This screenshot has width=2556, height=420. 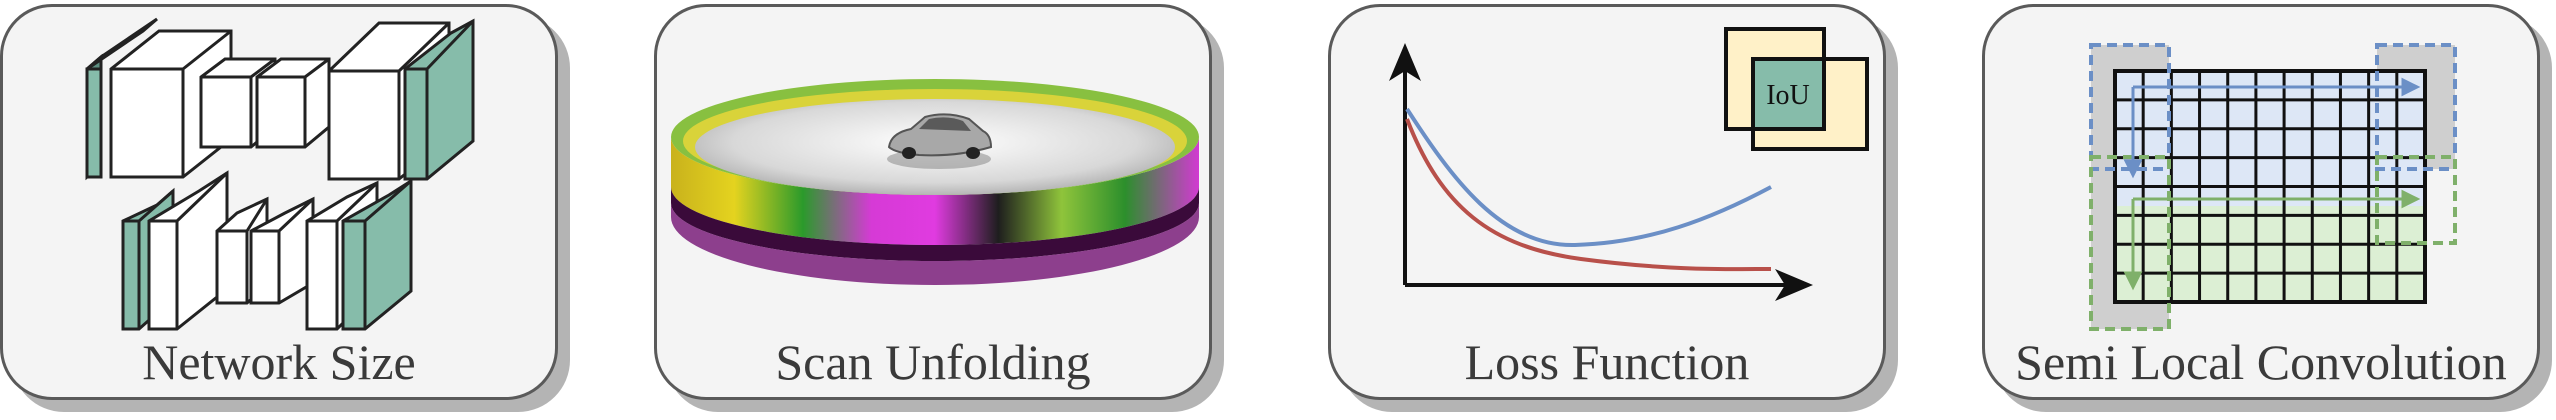 I want to click on network-size-illustration, so click(x=280, y=174).